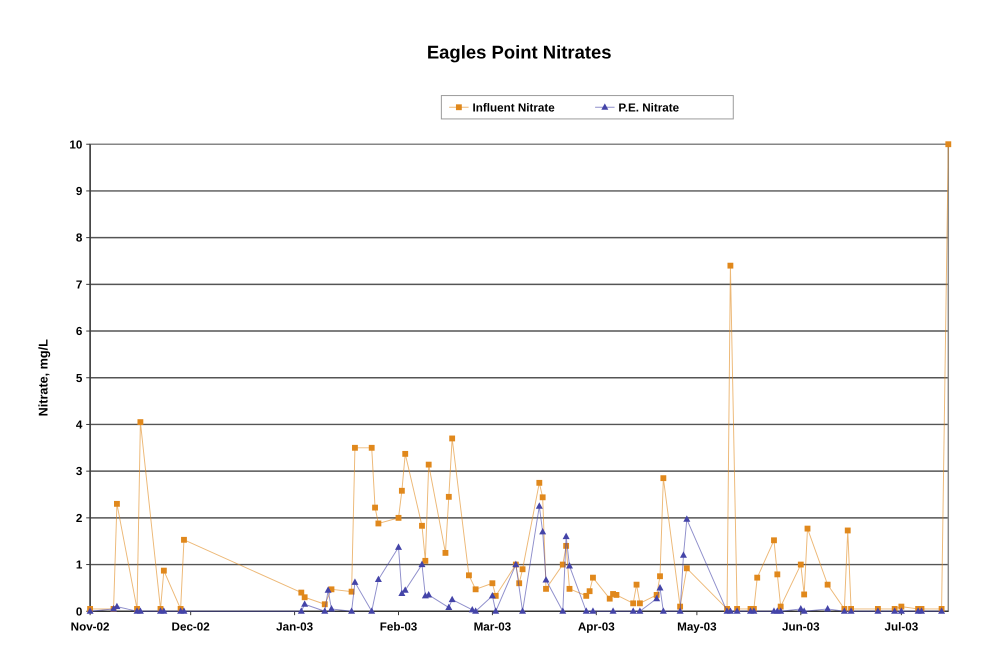 The image size is (983, 667). I want to click on x-tick-label: Jun-03, so click(801, 627).